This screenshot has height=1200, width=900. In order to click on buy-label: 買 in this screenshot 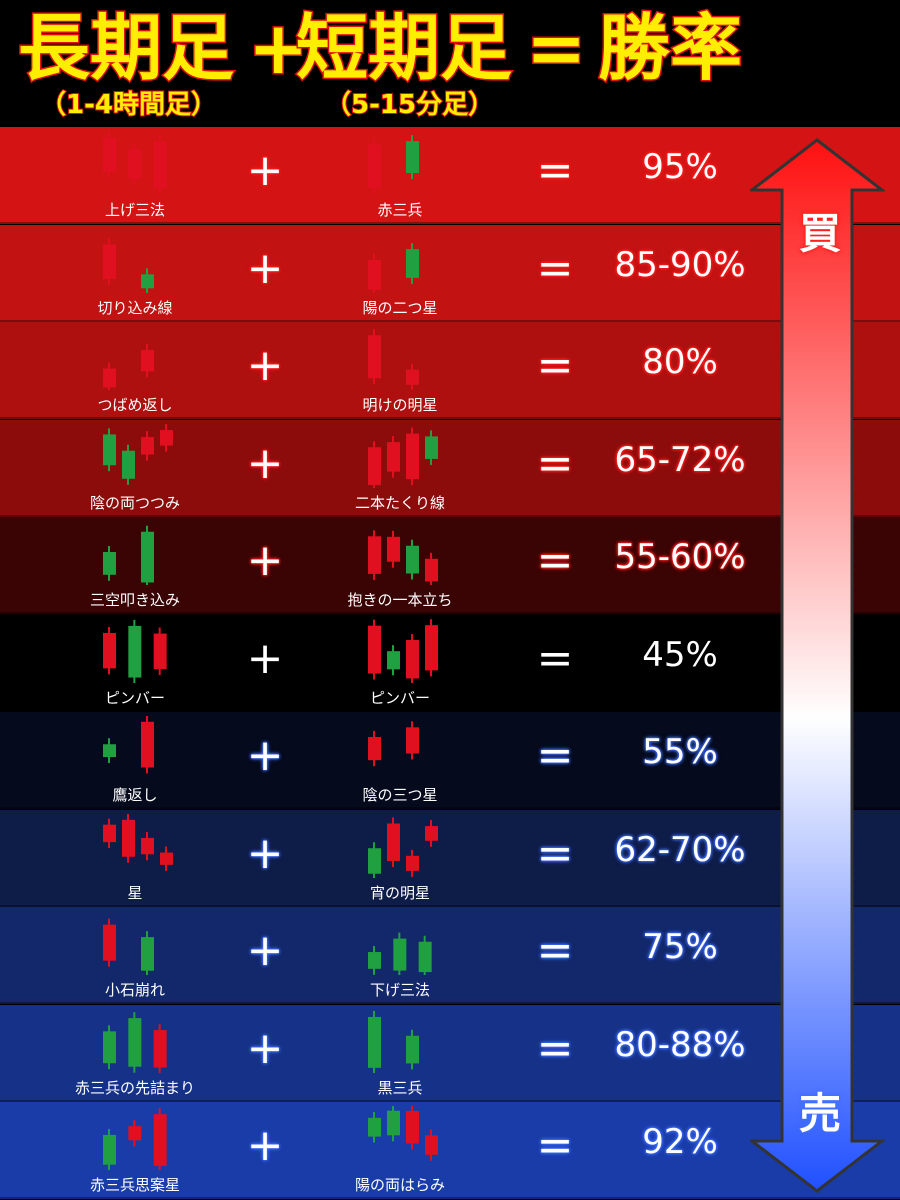, I will do `click(820, 233)`.